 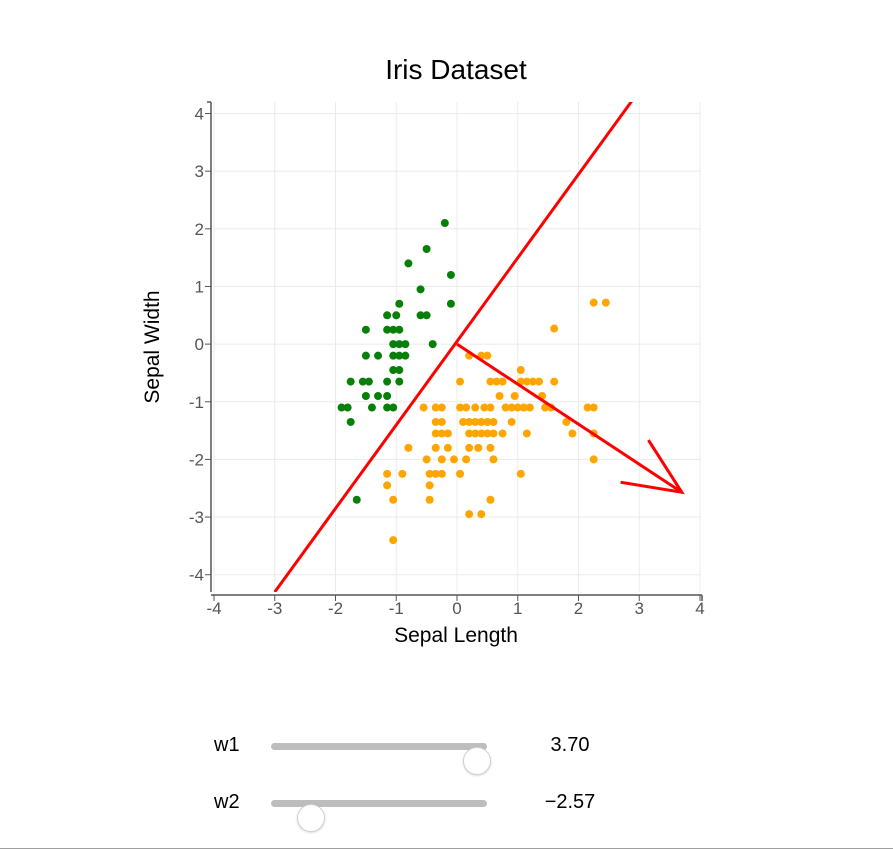 What do you see at coordinates (227, 802) in the screenshot?
I see `w2-label: w2` at bounding box center [227, 802].